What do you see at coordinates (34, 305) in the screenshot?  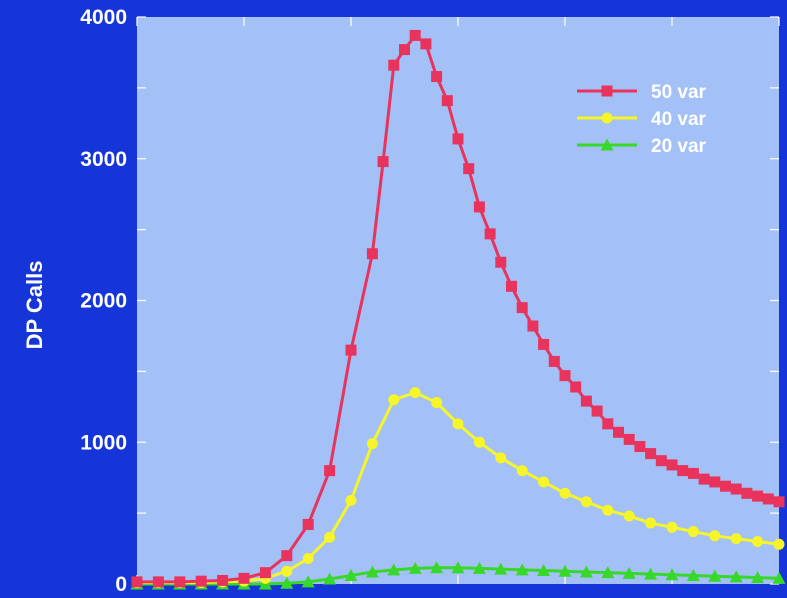 I see `y-axis-label: DP Calls` at bounding box center [34, 305].